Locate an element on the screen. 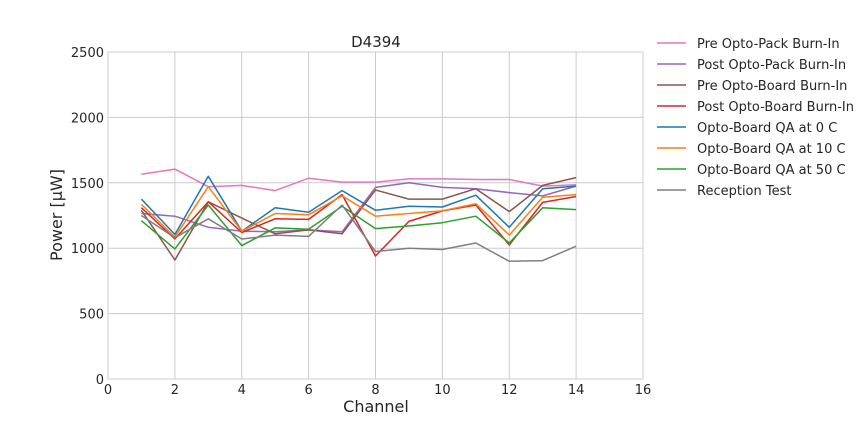  y-tick-label: 1000 is located at coordinates (87, 249).